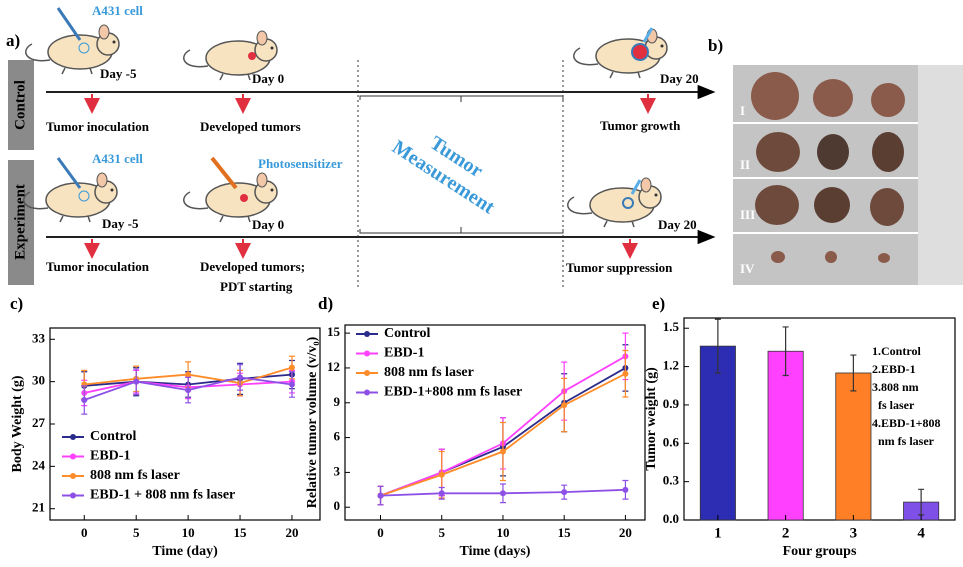  I want to click on cell-label: A431 cell, so click(117, 158).